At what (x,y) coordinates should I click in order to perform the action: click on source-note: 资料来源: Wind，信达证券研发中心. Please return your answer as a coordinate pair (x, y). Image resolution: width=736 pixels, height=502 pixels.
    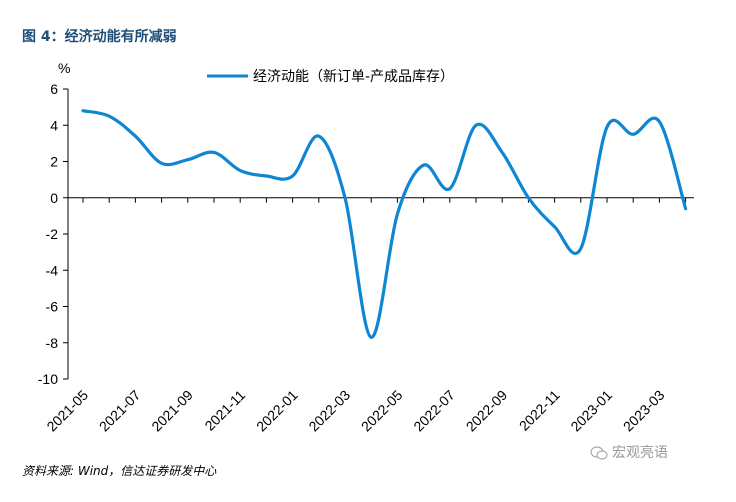
    Looking at the image, I should click on (119, 471).